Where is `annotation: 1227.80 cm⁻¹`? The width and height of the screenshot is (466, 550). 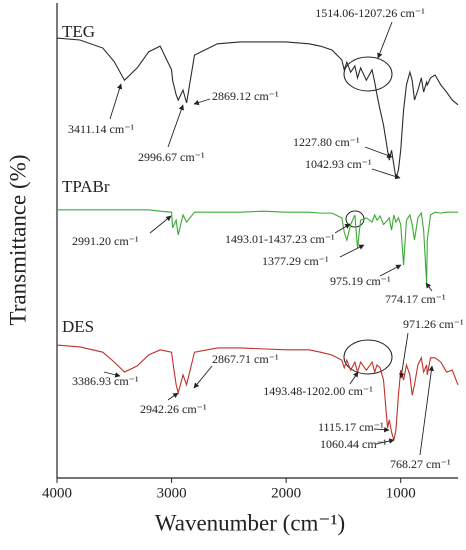
annotation: 1227.80 cm⁻¹ is located at coordinates (326, 142).